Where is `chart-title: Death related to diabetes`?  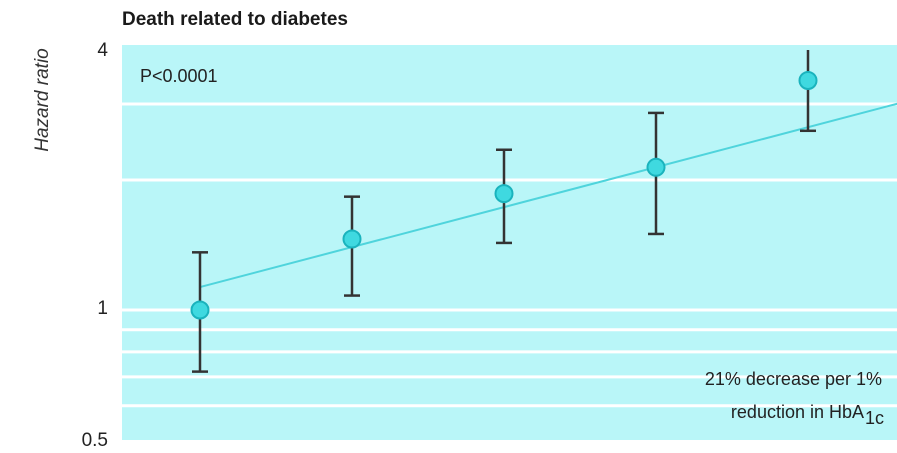 chart-title: Death related to diabetes is located at coordinates (235, 19).